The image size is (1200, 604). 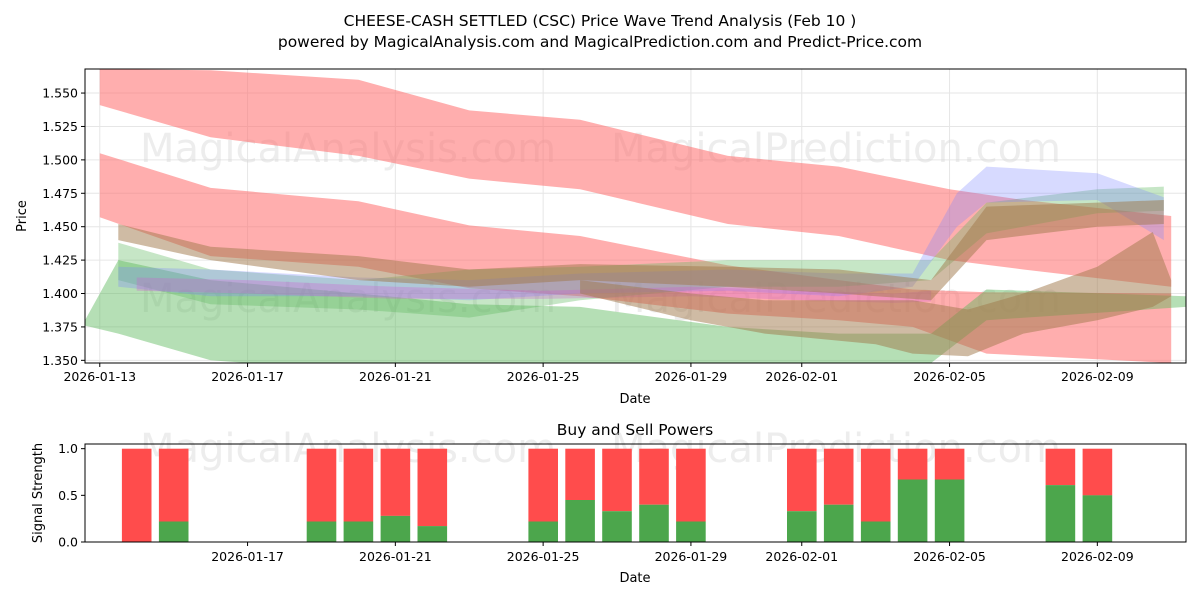 I want to click on price-y-tick-label: 1.425, so click(x=60, y=260).